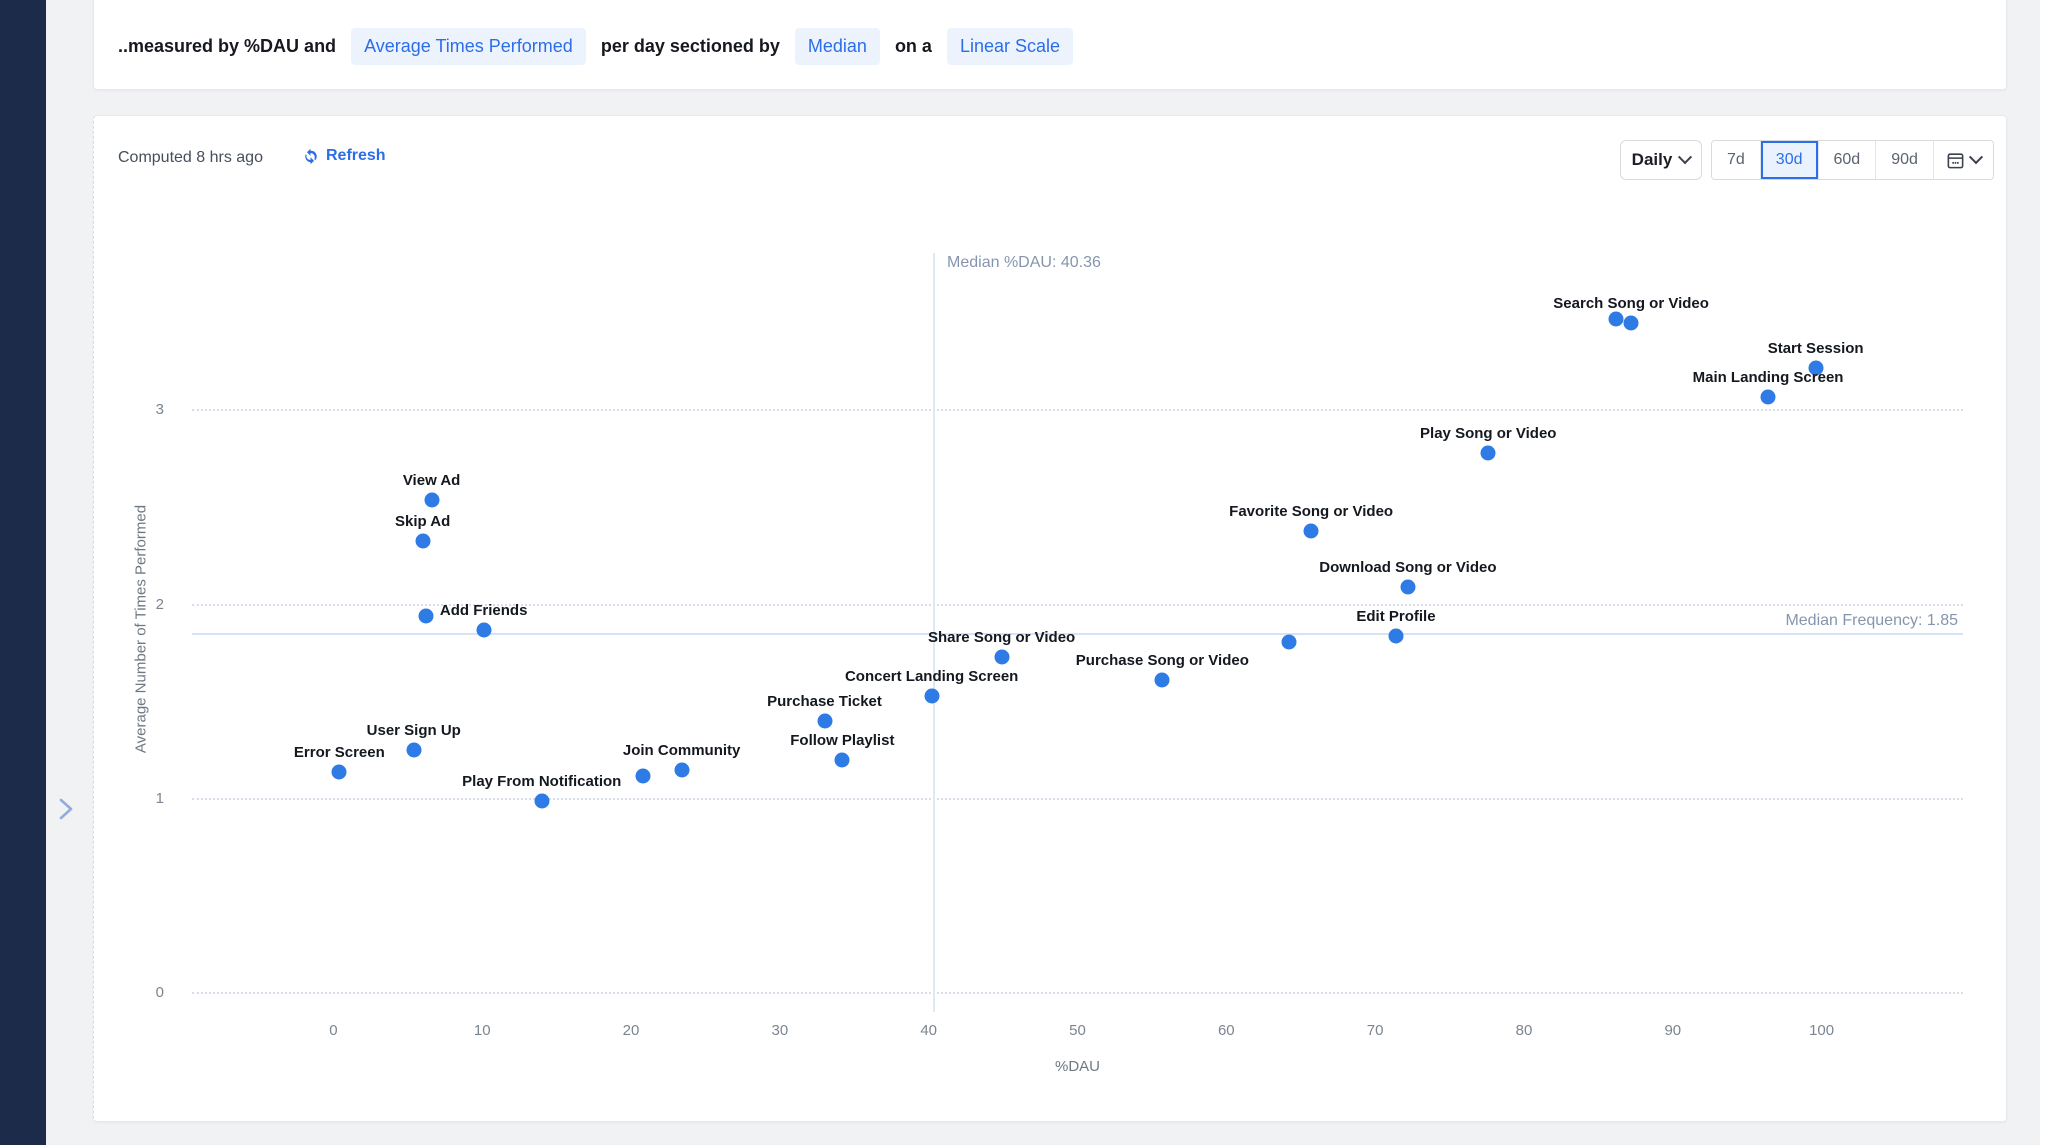 The height and width of the screenshot is (1145, 2048). Describe the element at coordinates (780, 1030) in the screenshot. I see `x-tick-label-30: 30` at that location.